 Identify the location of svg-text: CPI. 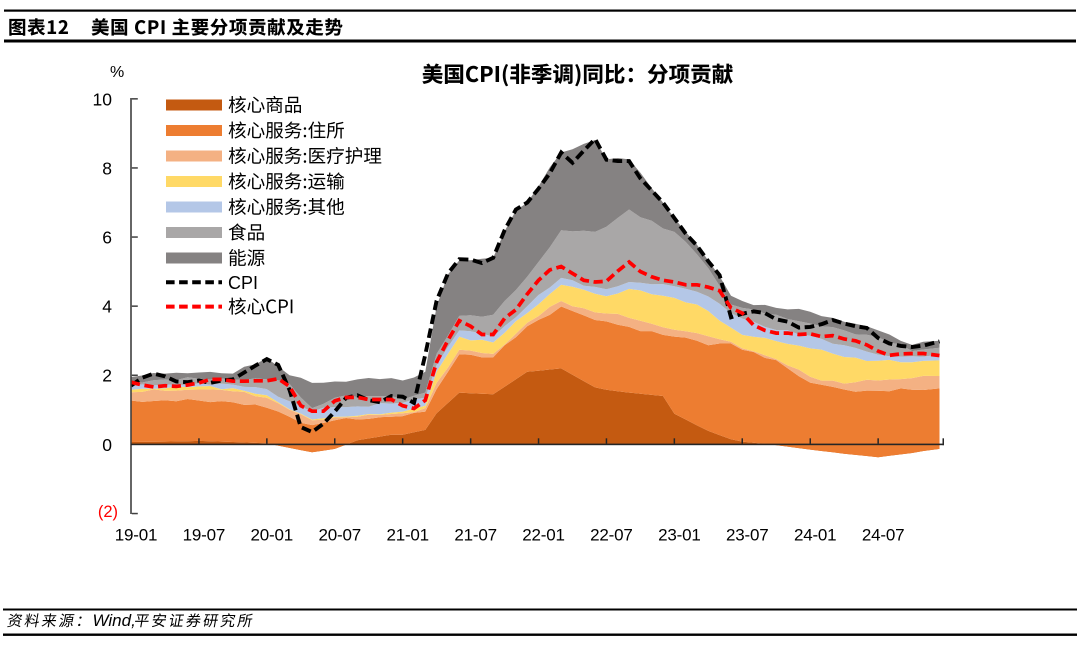
(243, 283).